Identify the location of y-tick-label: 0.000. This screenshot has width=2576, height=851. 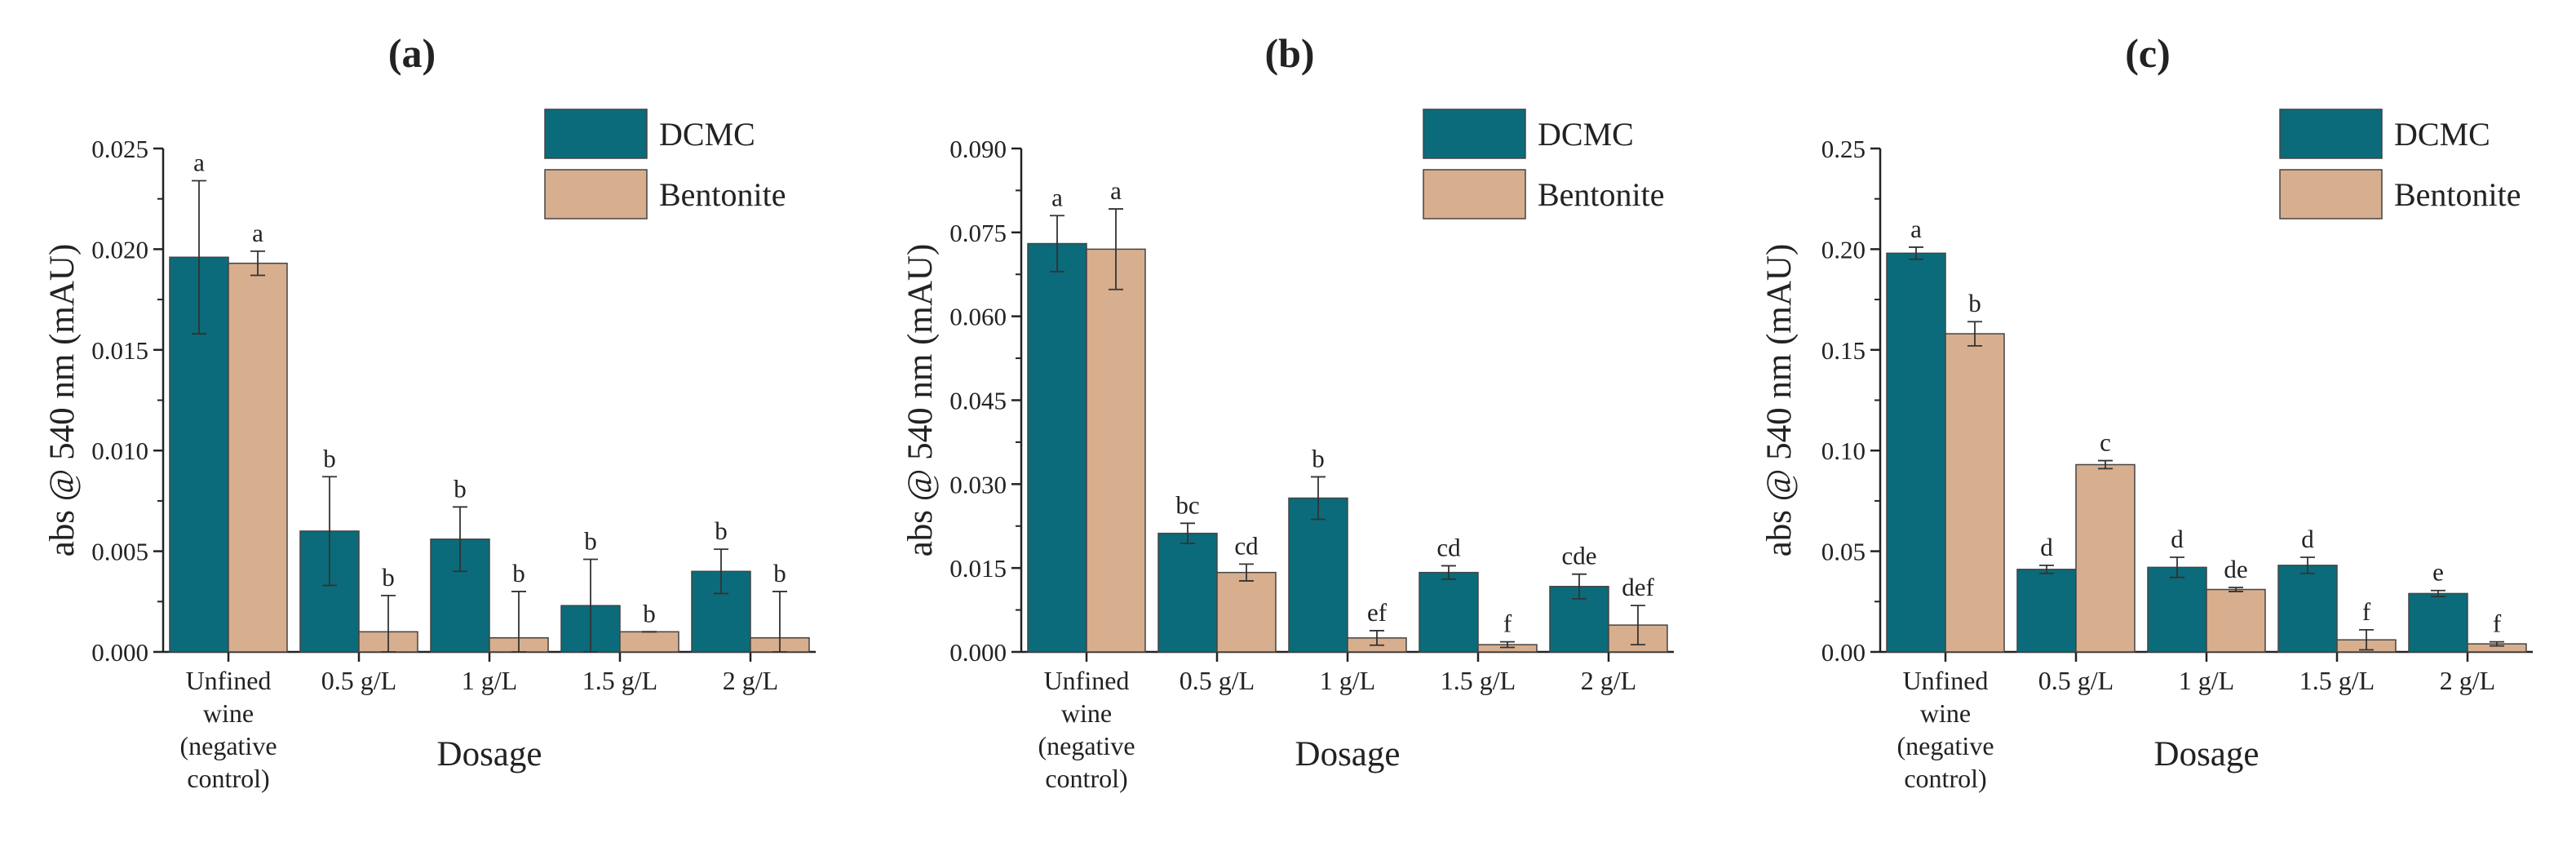
(119, 652).